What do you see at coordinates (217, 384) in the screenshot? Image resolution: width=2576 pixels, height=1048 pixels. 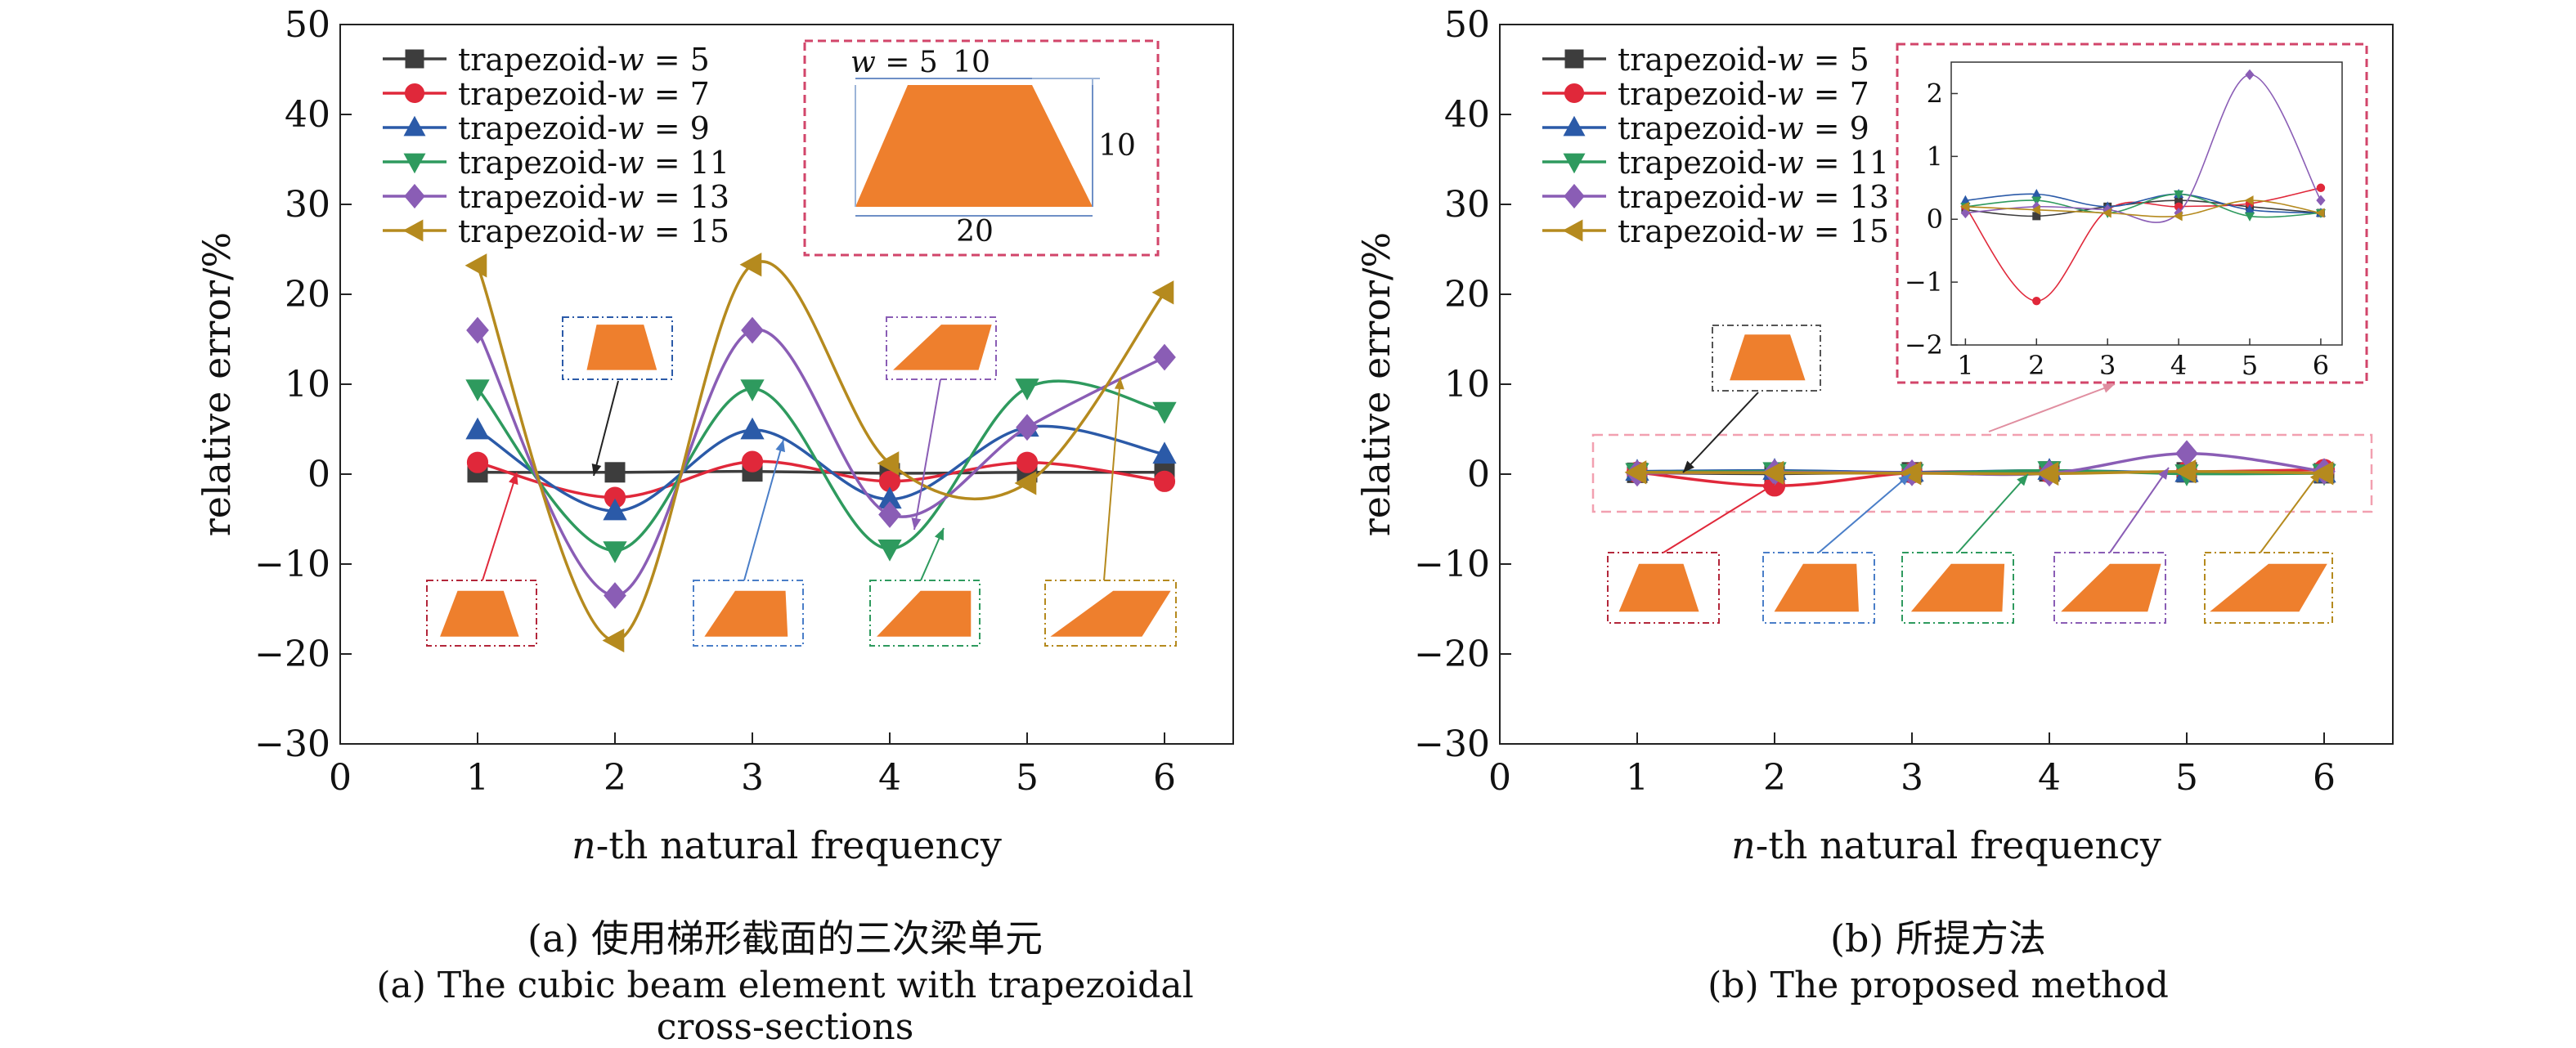 I see `y-axis-label: relative error/%` at bounding box center [217, 384].